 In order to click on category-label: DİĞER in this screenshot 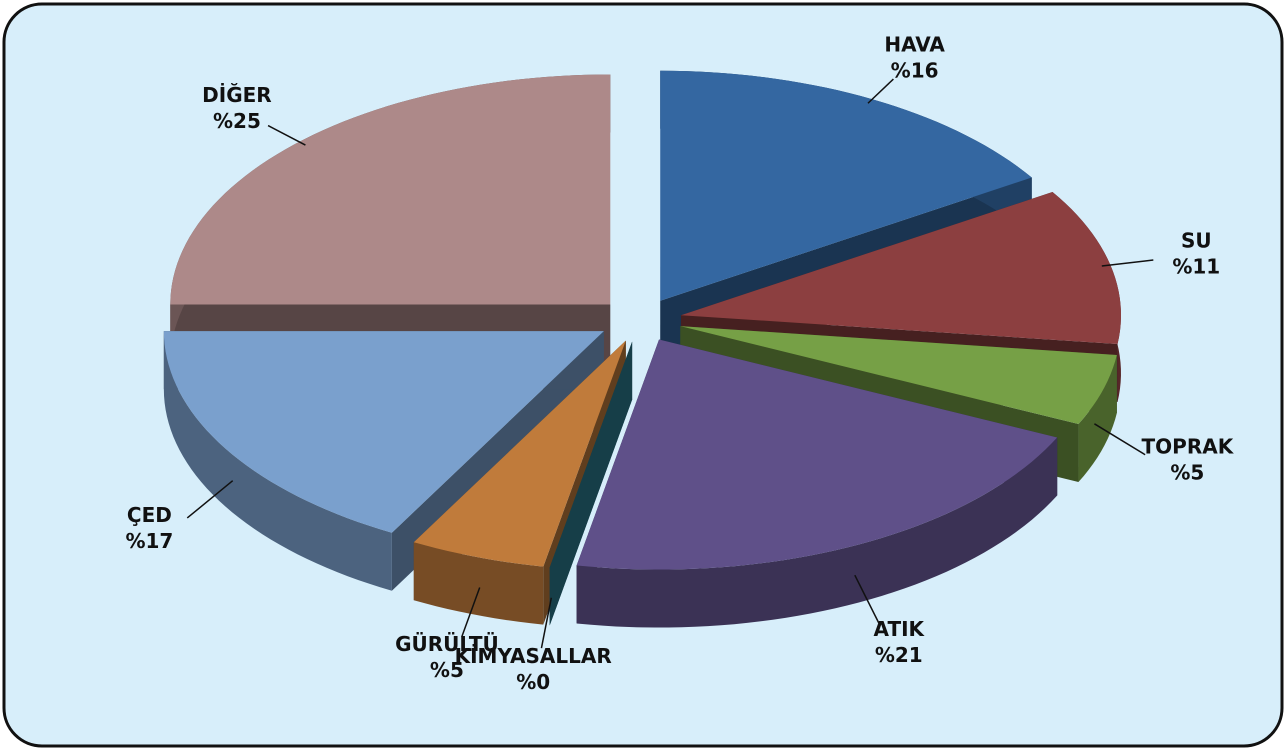, I will do `click(237, 95)`.